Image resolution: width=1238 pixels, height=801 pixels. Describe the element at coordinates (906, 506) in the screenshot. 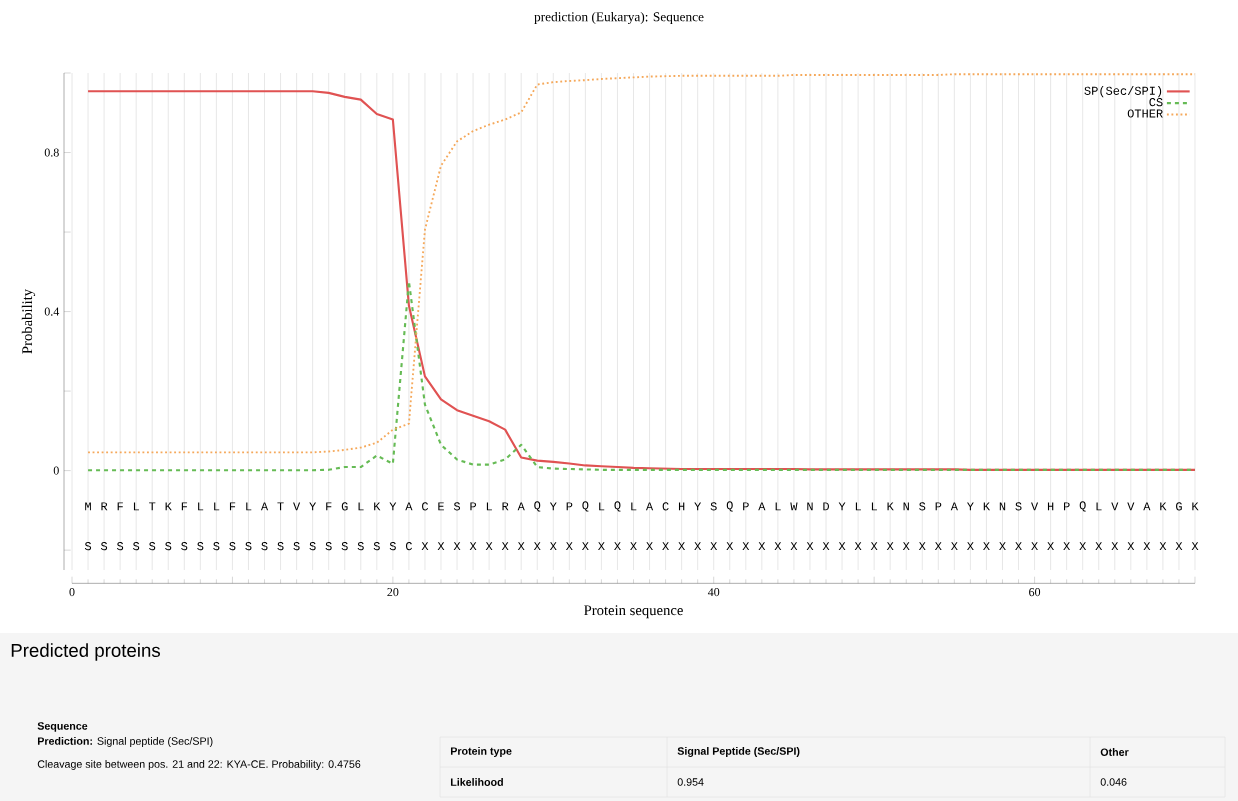

I see `annotation: N` at that location.